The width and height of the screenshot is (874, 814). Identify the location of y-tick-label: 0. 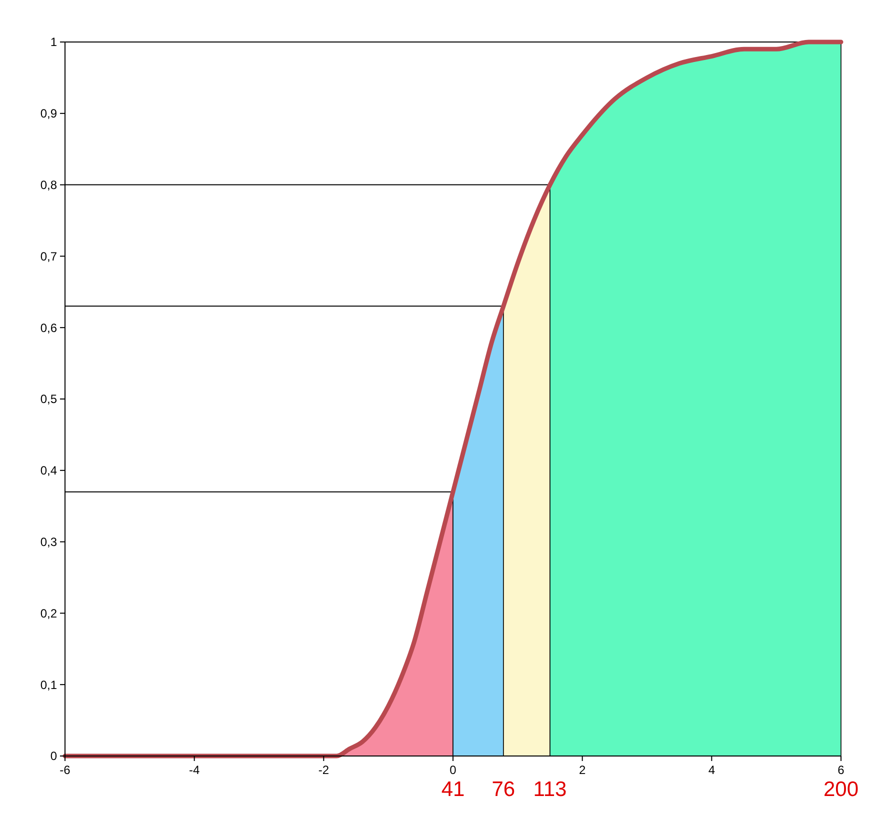
(54, 756).